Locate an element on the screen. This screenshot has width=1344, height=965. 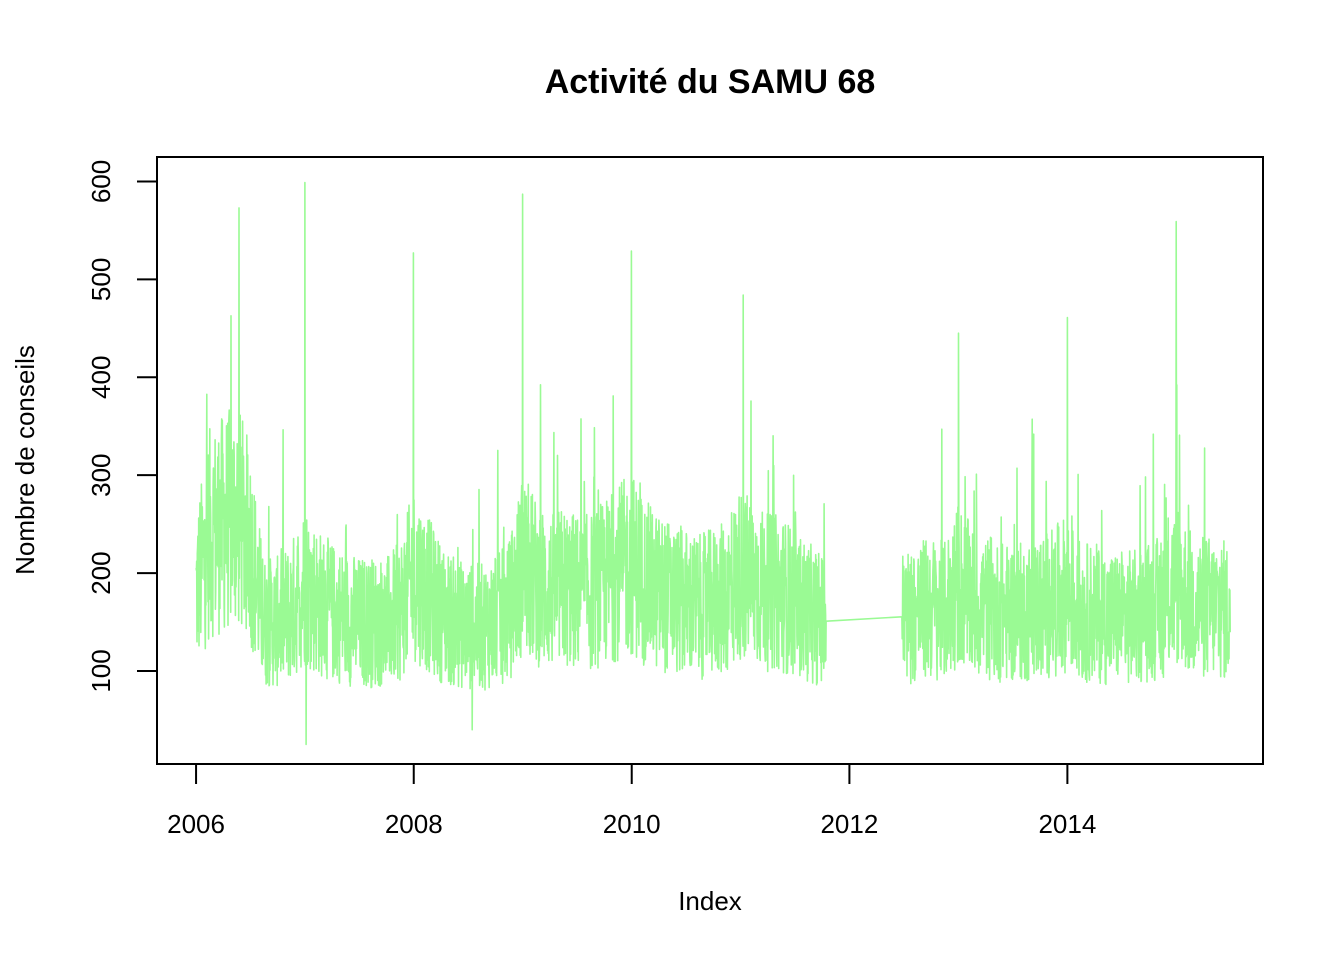
y-axis-label: Nombre de conseils is located at coordinates (25, 460).